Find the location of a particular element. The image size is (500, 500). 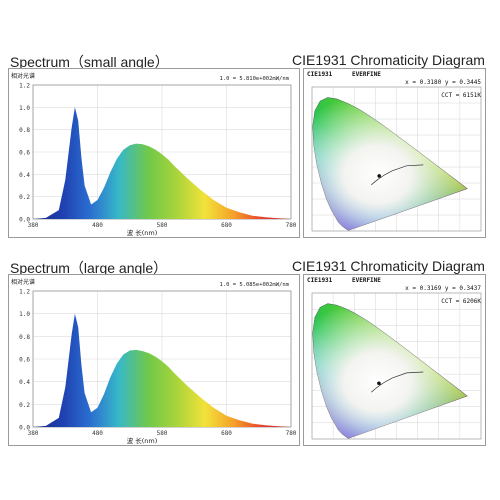

cie-heading-2: CIE1931 Chromaticity Diagram is located at coordinates (388, 266).